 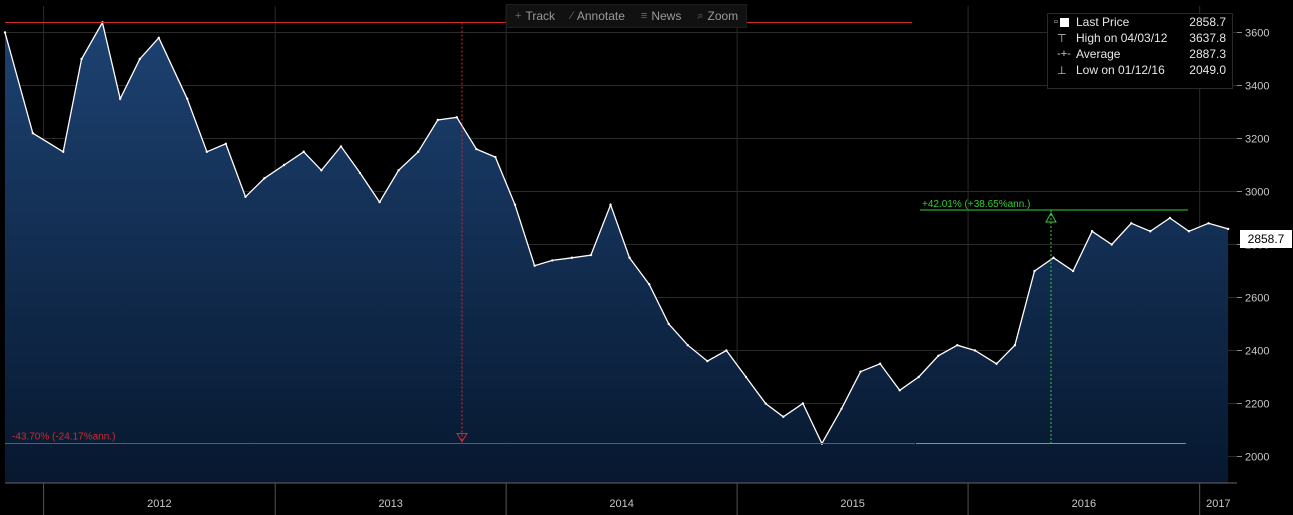 I want to click on zoom-tool: ⌕ Zoom, so click(x=717, y=16).